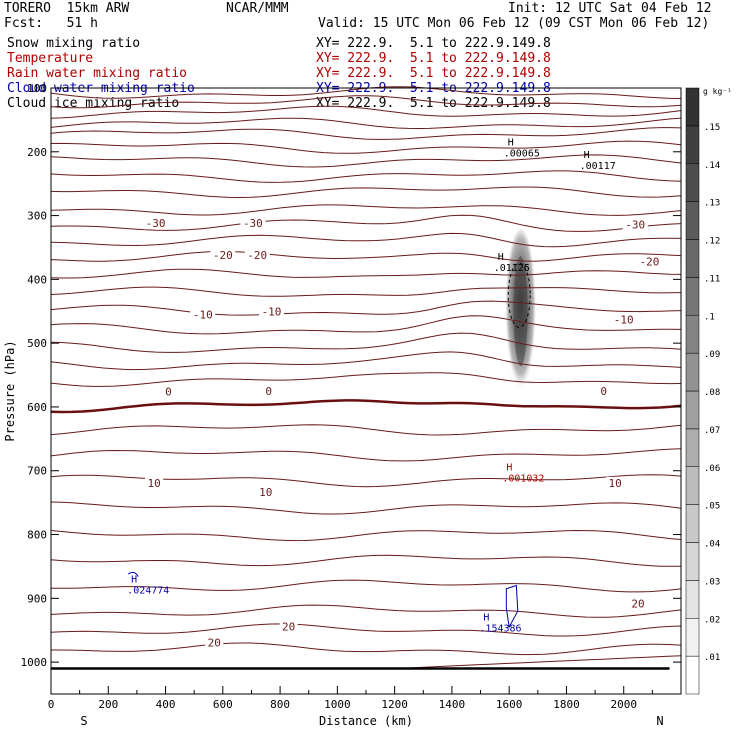  What do you see at coordinates (522, 153) in the screenshot?
I see `maximum-value: .00065` at bounding box center [522, 153].